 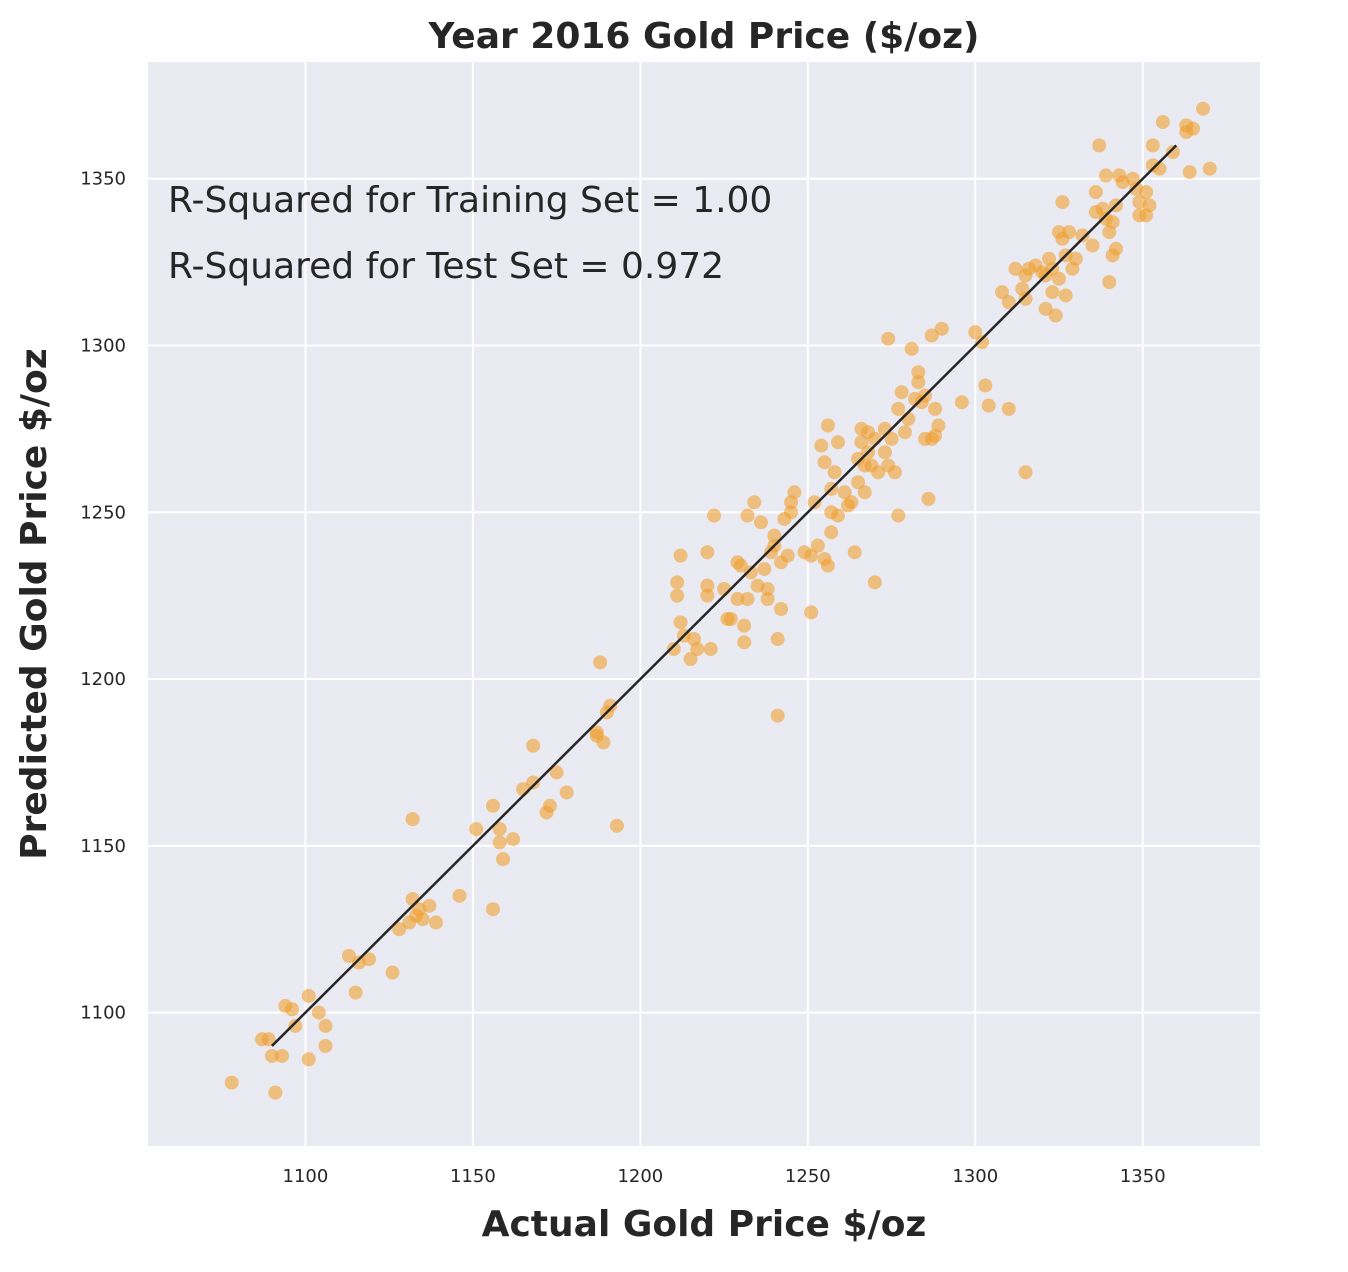 I want to click on annotation-test-r2: R-Squared for Test Set = 0.972, so click(x=446, y=266).